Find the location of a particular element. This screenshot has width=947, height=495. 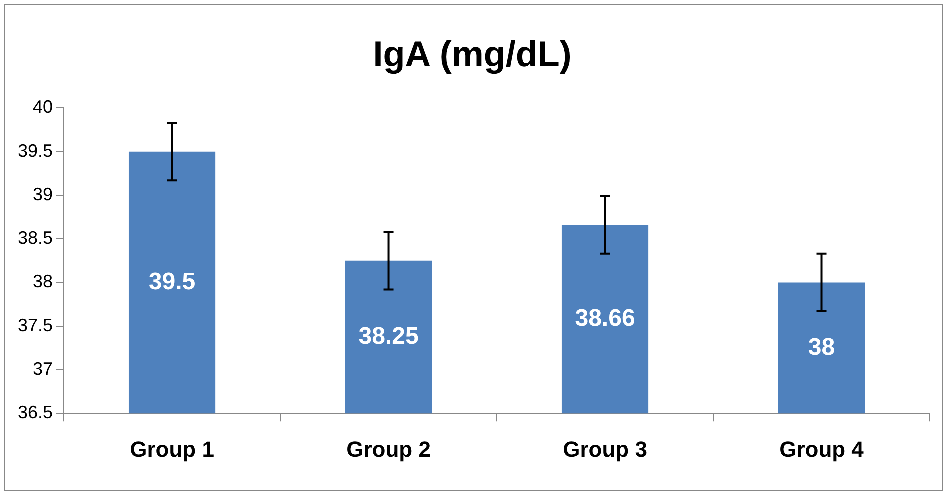

y-tick-label: 38.5 is located at coordinates (36, 238).